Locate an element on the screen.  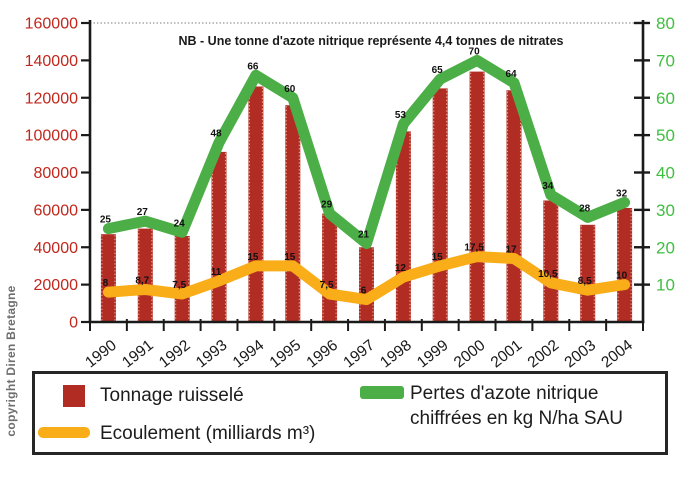
pertes-value-label: 66 is located at coordinates (253, 66).